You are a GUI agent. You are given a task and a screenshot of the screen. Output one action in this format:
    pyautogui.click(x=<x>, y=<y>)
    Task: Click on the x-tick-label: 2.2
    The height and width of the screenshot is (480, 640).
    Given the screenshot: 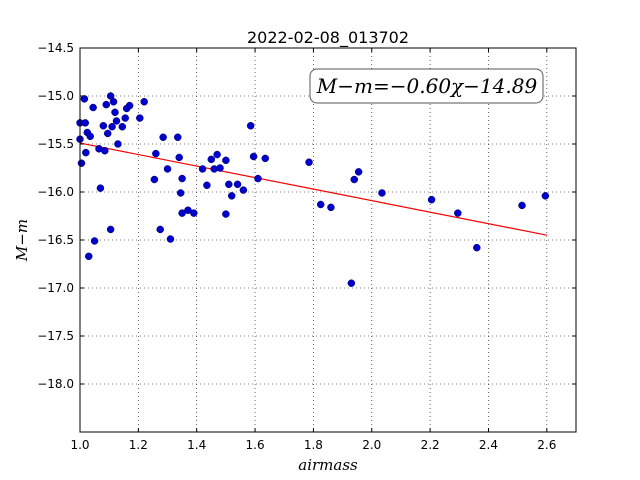 What is the action you would take?
    pyautogui.click(x=430, y=445)
    